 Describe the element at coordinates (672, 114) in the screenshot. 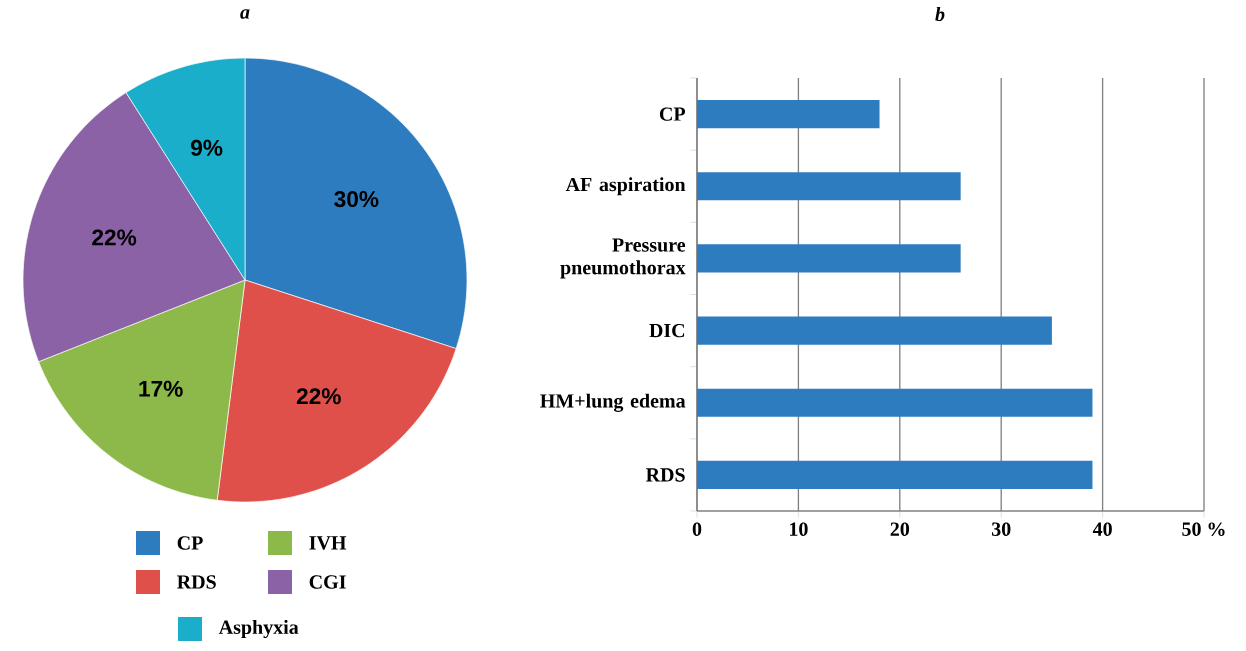

I see `y-tick-label: CP` at that location.